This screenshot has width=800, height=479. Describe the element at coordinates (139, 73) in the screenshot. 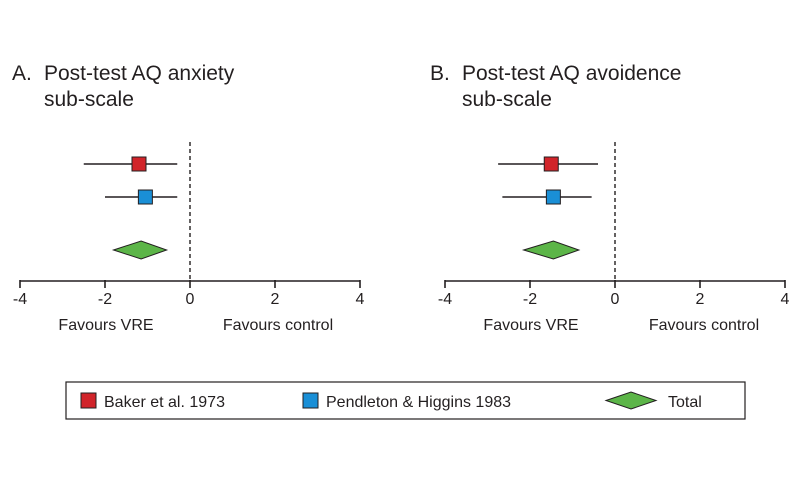

I see `panel-a-title-line-1: Post-test AQ anxiety` at that location.